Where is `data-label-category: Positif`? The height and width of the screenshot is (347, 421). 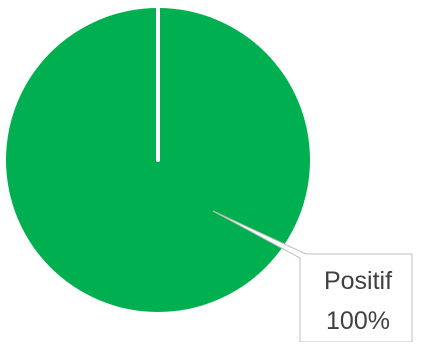
data-label-category: Positif is located at coordinates (358, 281).